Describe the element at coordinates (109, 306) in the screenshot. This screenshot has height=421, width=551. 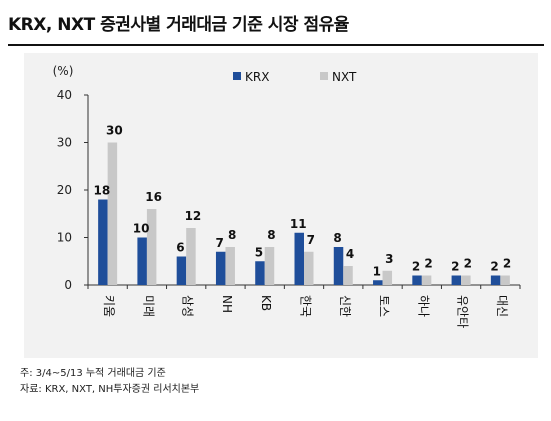
I see `x-category-label: 키움` at that location.